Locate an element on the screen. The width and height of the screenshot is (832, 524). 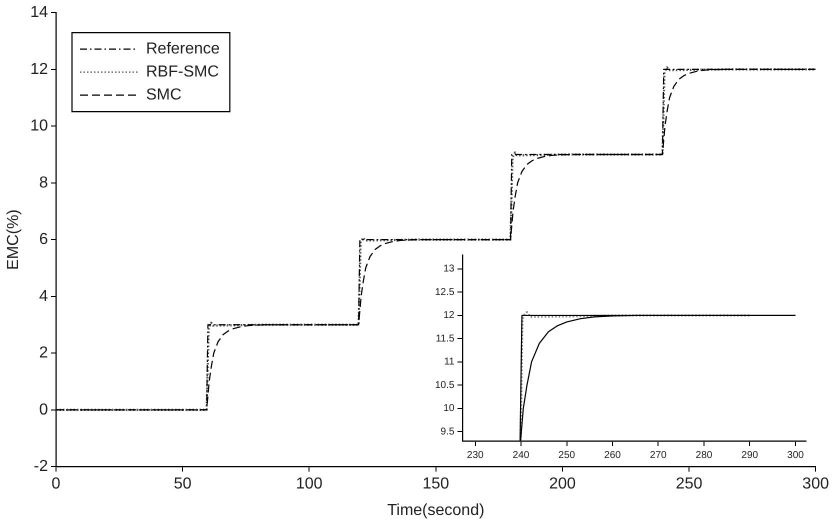
y-tick-label: 4 is located at coordinates (43, 296).